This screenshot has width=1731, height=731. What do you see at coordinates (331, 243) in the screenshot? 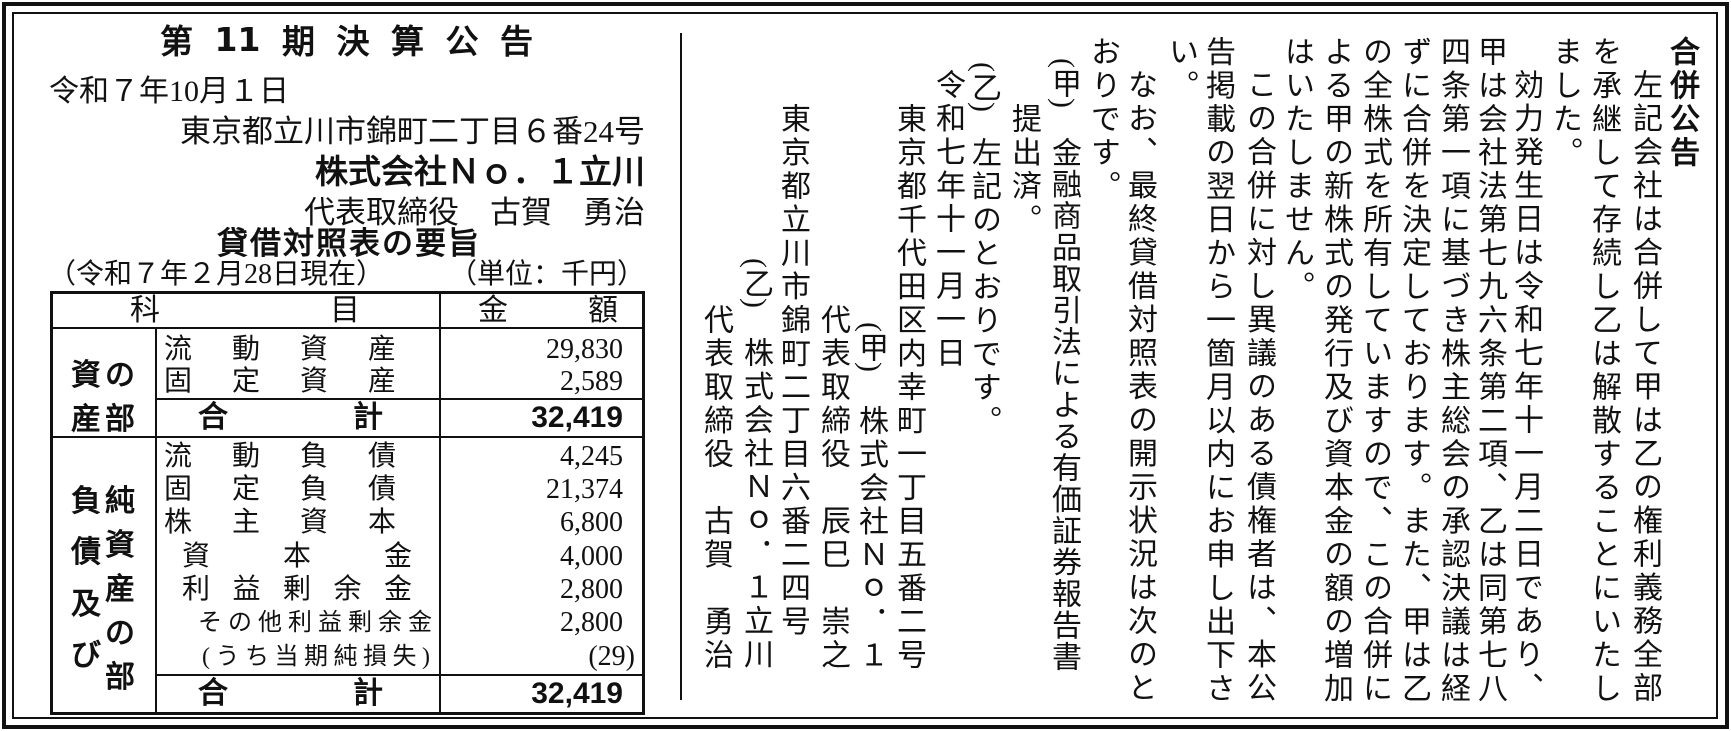
I see `char: 照` at bounding box center [331, 243].